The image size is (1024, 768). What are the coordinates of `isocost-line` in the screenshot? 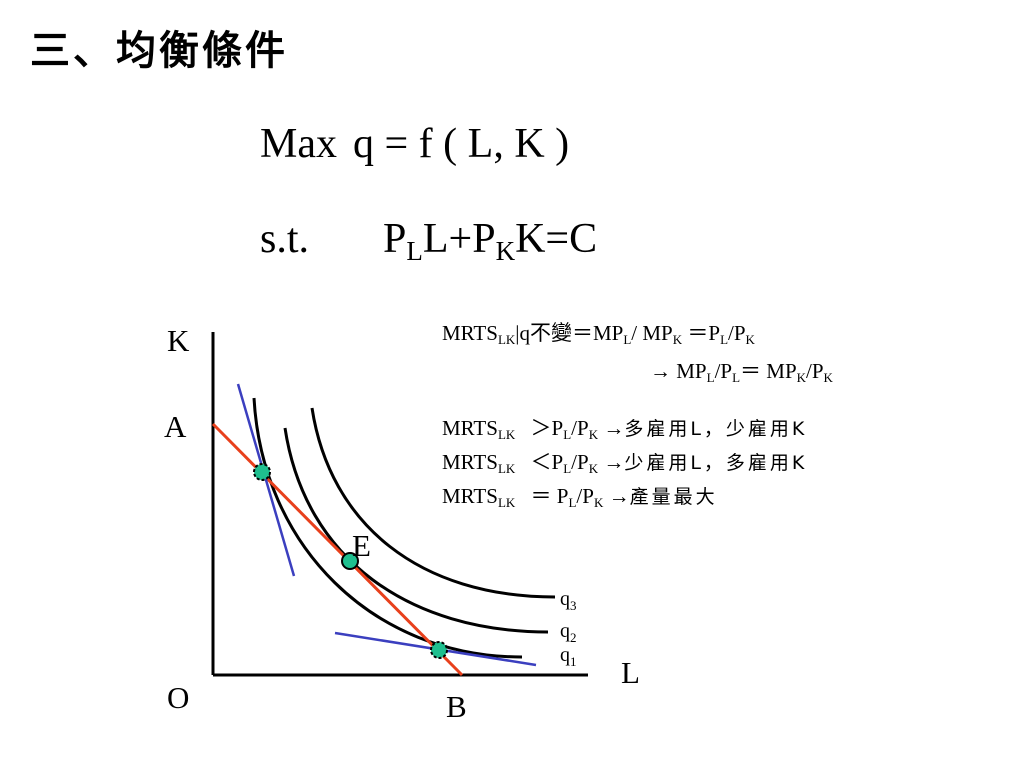 It's located at (337, 549).